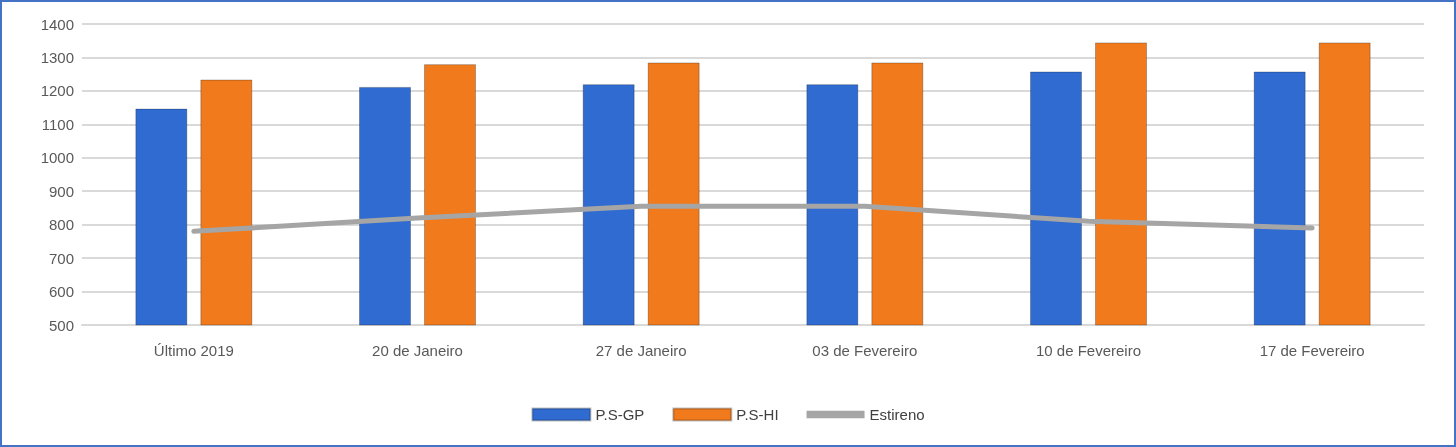 The width and height of the screenshot is (1456, 447). Describe the element at coordinates (61, 258) in the screenshot. I see `y-tick-label: 700` at that location.